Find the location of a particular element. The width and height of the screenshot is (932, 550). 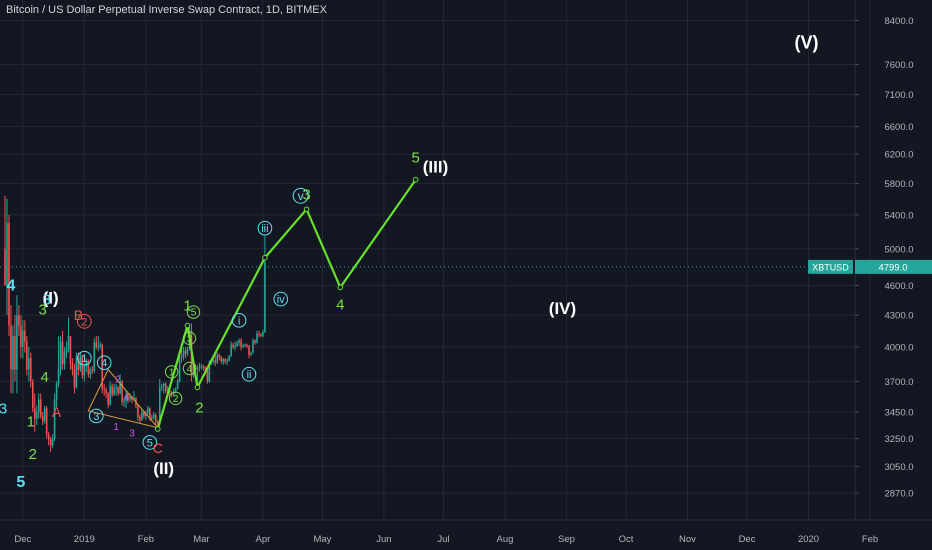

x-tick-label: Sep is located at coordinates (566, 539).